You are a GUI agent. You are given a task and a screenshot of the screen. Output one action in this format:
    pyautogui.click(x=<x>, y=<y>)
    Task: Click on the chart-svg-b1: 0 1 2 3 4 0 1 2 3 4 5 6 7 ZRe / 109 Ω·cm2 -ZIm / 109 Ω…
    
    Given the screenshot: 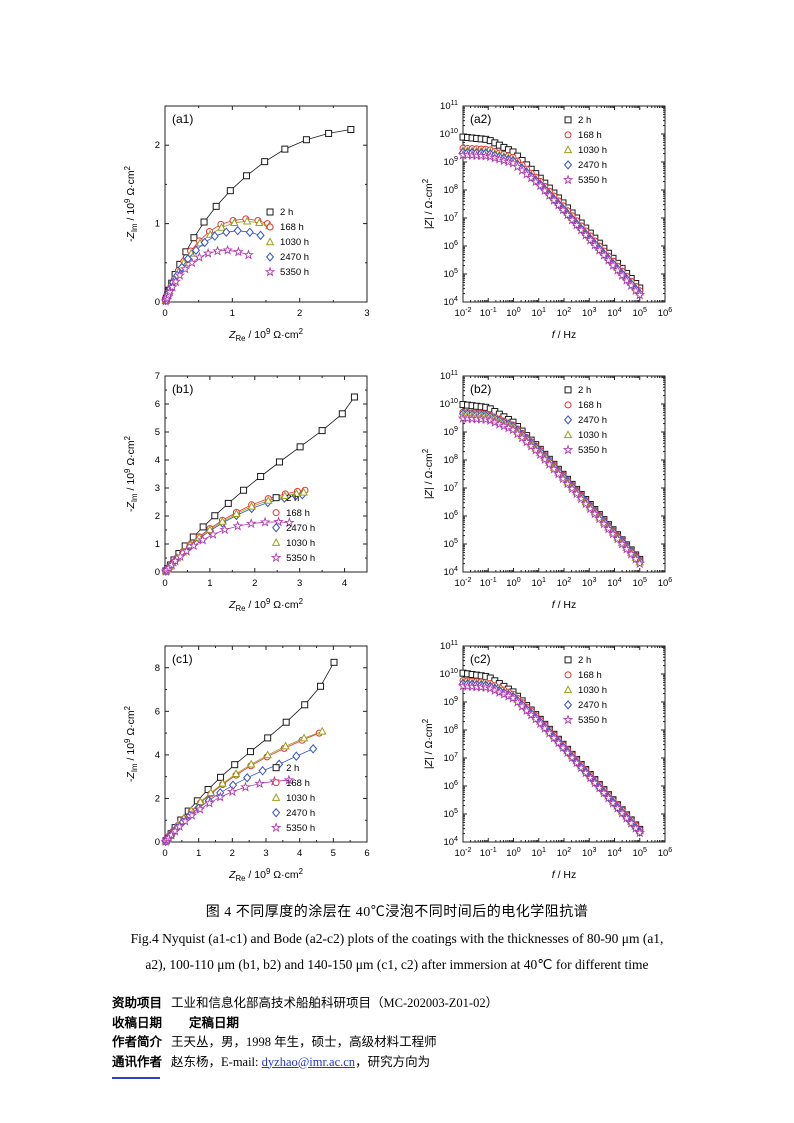 What is the action you would take?
    pyautogui.click(x=245, y=492)
    